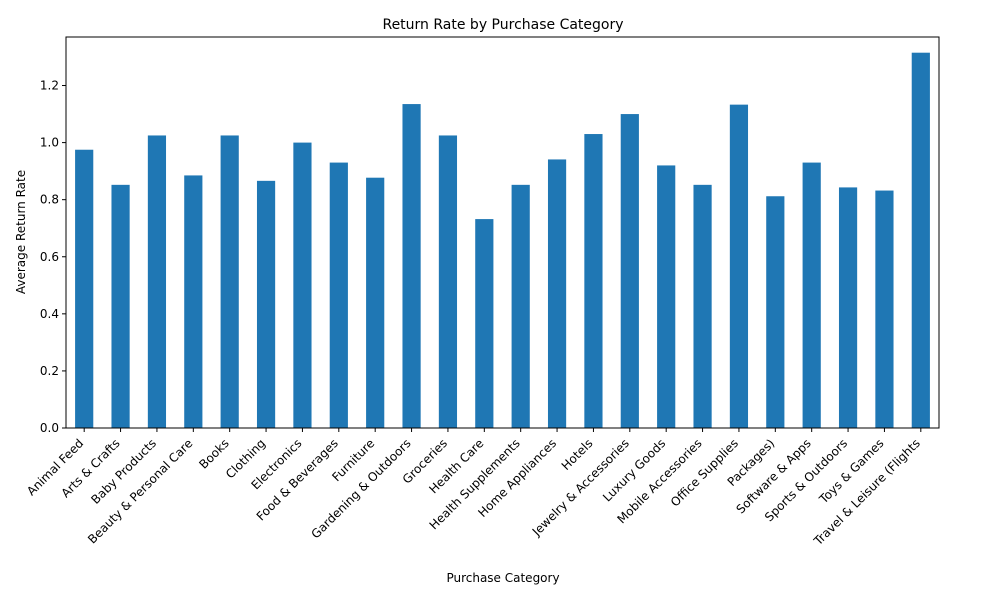 The width and height of the screenshot is (1000, 604). I want to click on y-tick-label: 0.4, so click(49, 314).